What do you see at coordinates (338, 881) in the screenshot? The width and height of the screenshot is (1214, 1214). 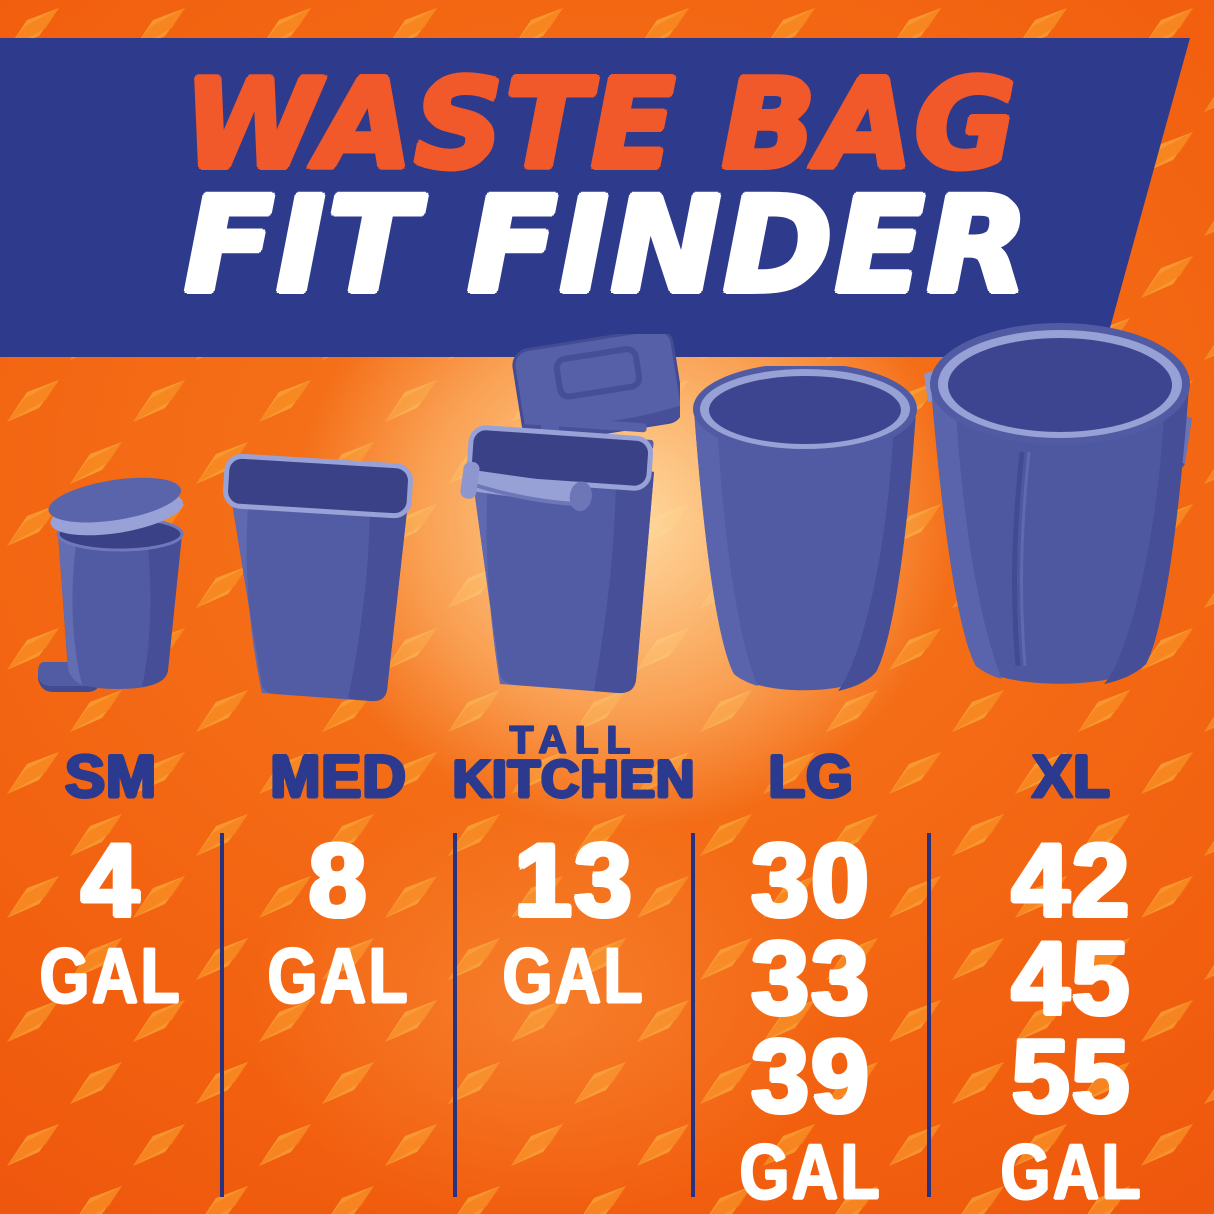 I see `gallon-value: 8` at bounding box center [338, 881].